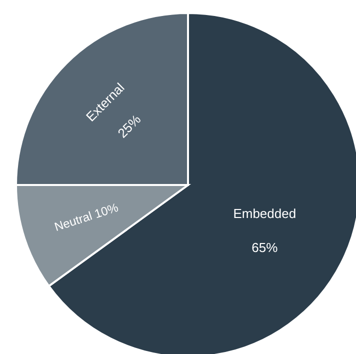 This screenshot has width=356, height=354. I want to click on slice-label: Neutral, so click(73, 221).